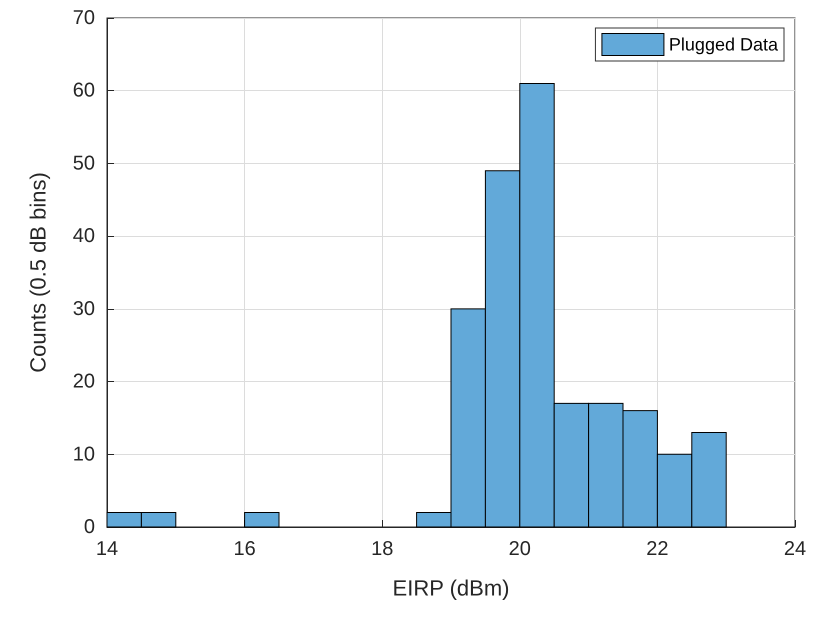 The image size is (836, 622). I want to click on legend-label: Plugged Data, so click(723, 44).